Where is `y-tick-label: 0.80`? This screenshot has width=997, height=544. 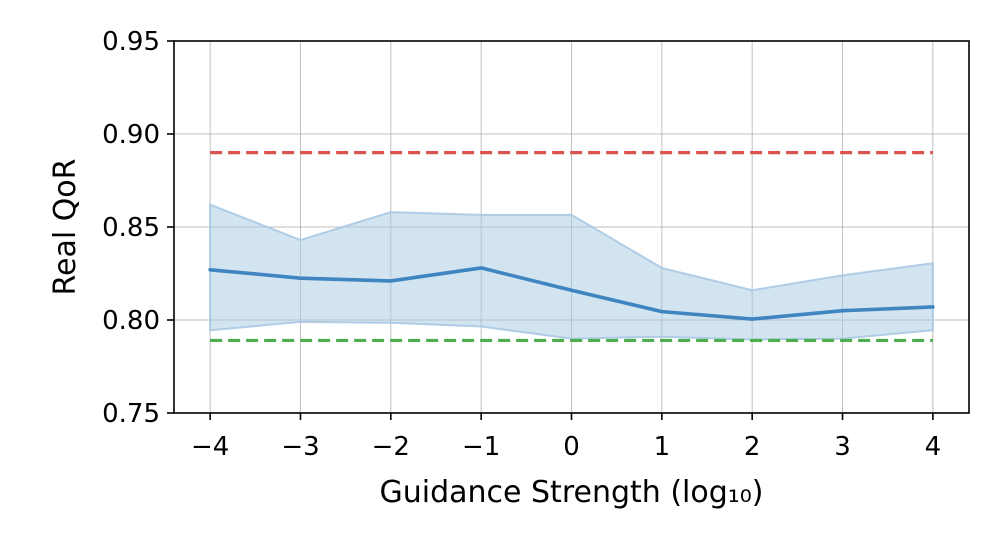 y-tick-label: 0.80 is located at coordinates (131, 321).